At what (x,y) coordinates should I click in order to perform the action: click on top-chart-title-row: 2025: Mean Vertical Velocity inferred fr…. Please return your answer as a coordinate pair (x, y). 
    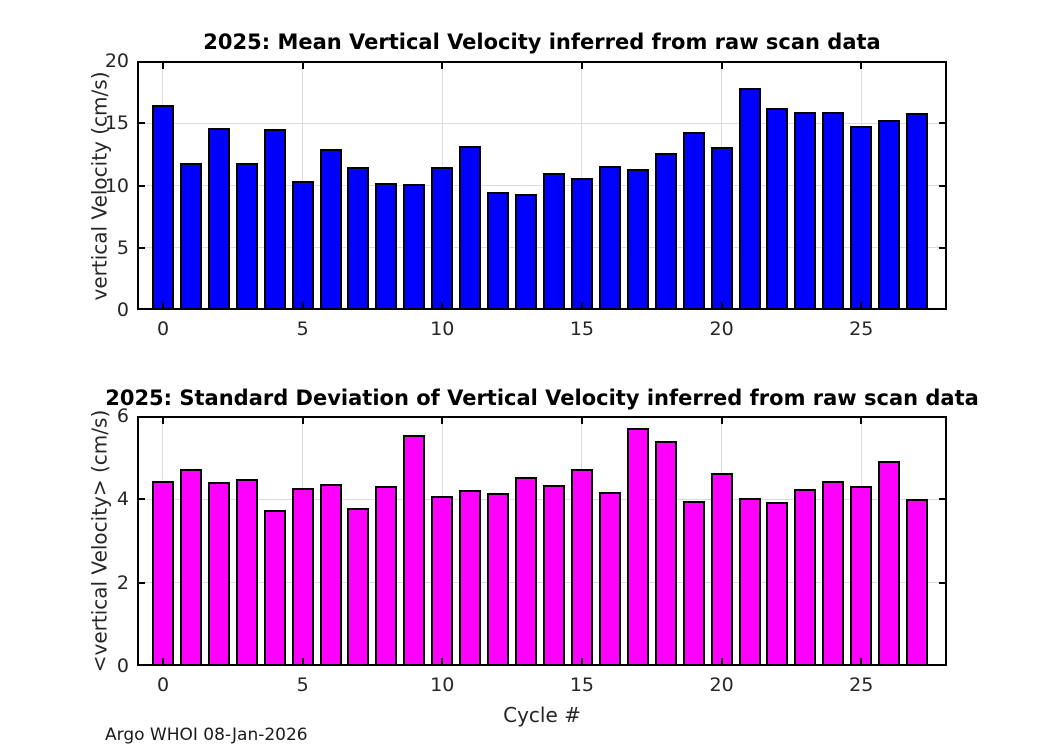
    Looking at the image, I should click on (542, 42).